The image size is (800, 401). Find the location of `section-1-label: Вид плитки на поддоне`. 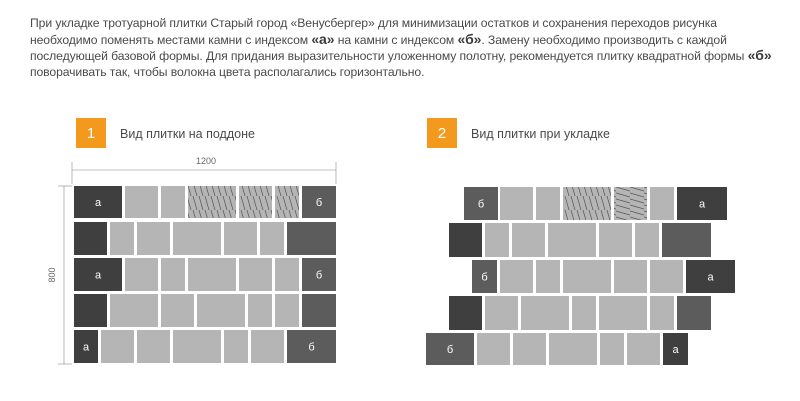

section-1-label: Вид плитки на поддоне is located at coordinates (187, 134).